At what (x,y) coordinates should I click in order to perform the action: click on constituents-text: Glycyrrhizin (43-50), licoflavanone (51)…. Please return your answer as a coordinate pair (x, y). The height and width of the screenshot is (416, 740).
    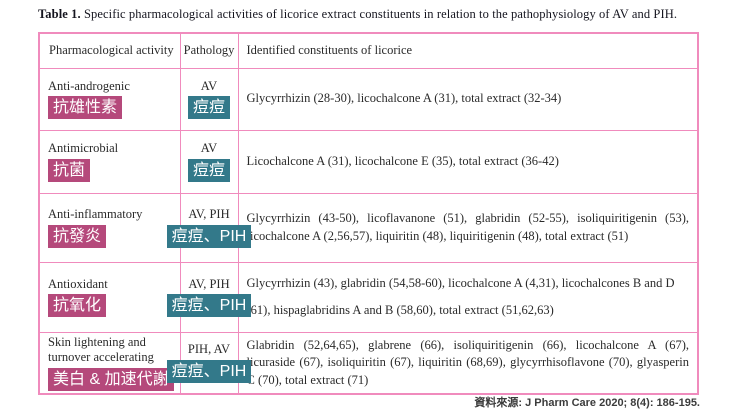
    Looking at the image, I should click on (468, 227).